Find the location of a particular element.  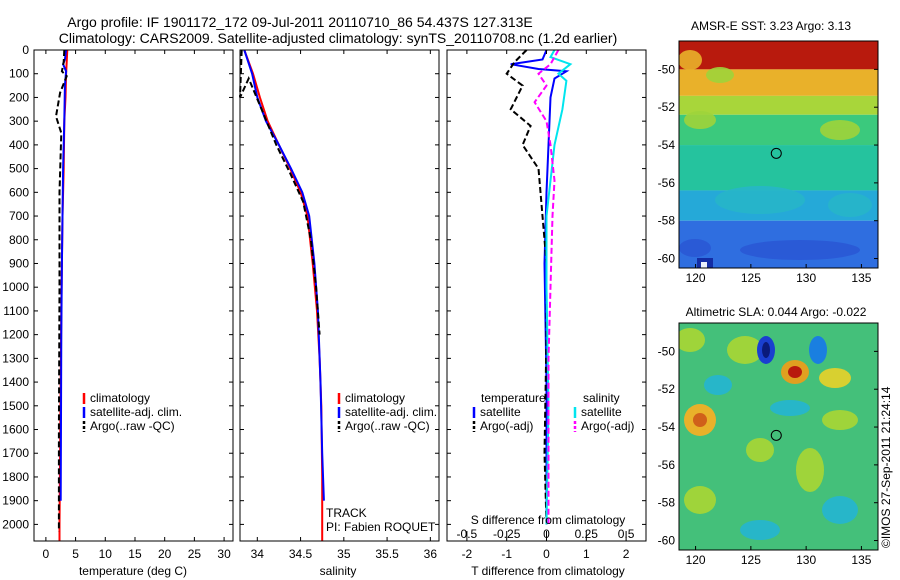

sst-map-ytick-label: -50 is located at coordinates (667, 69).